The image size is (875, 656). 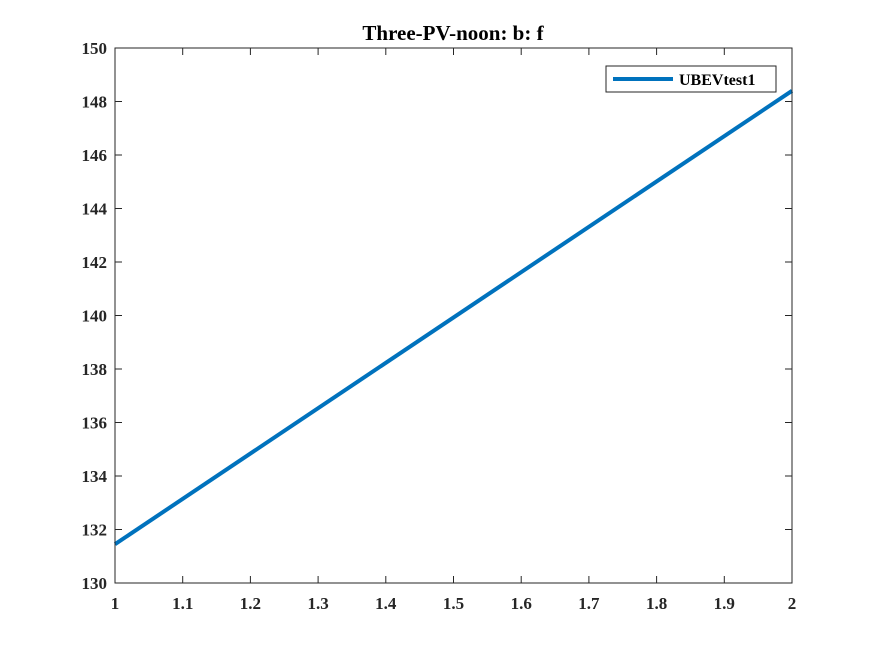 I want to click on y-tick-label: 146, so click(x=95, y=155).